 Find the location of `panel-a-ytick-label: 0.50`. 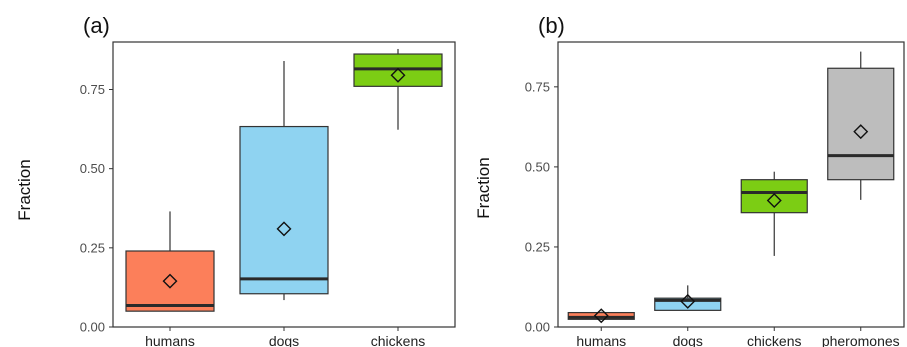

panel-a-ytick-label: 0.50 is located at coordinates (92, 168).